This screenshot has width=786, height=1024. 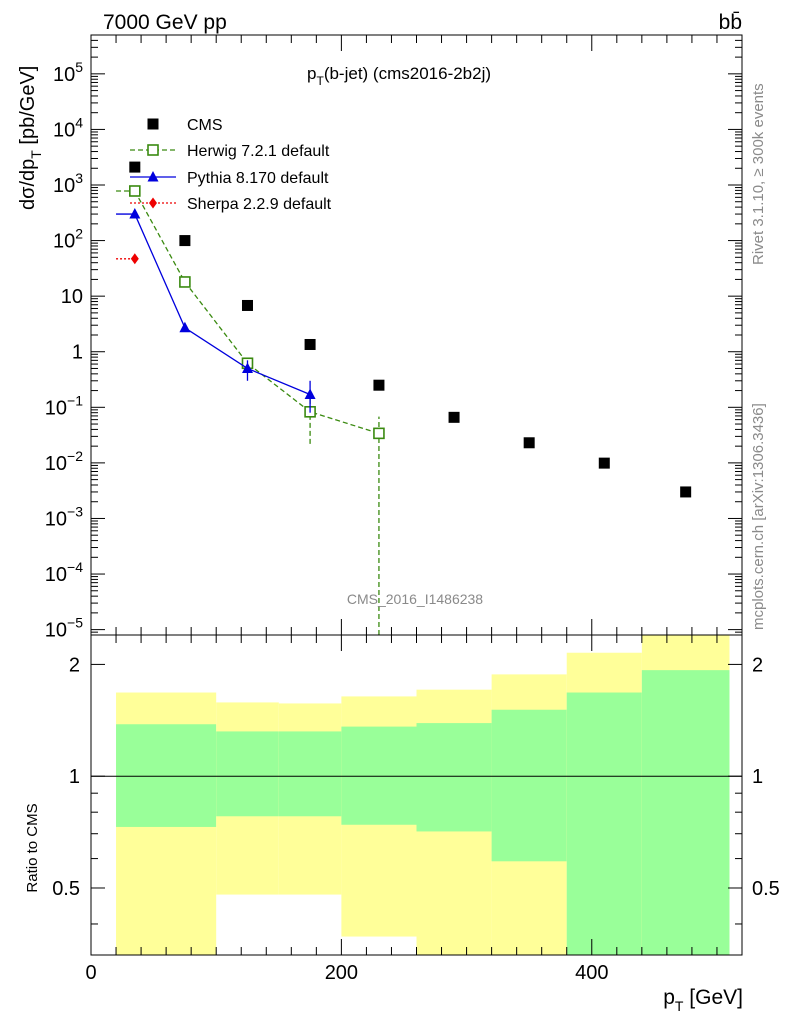 I want to click on main-y-tick-label: 10⁻³, so click(x=64, y=516).